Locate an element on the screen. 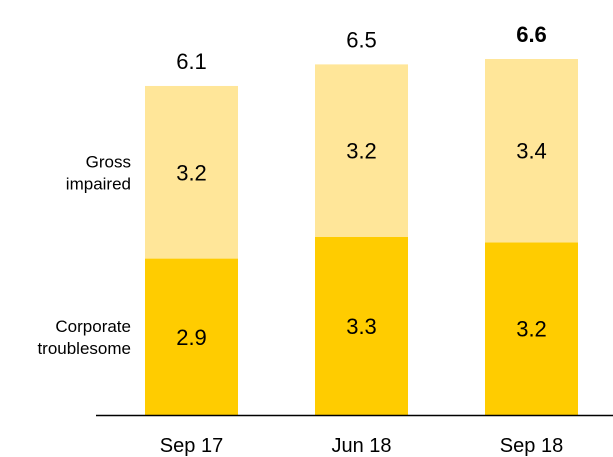 The width and height of the screenshot is (613, 457). value-label-1-2: 3.4 is located at coordinates (531, 151).